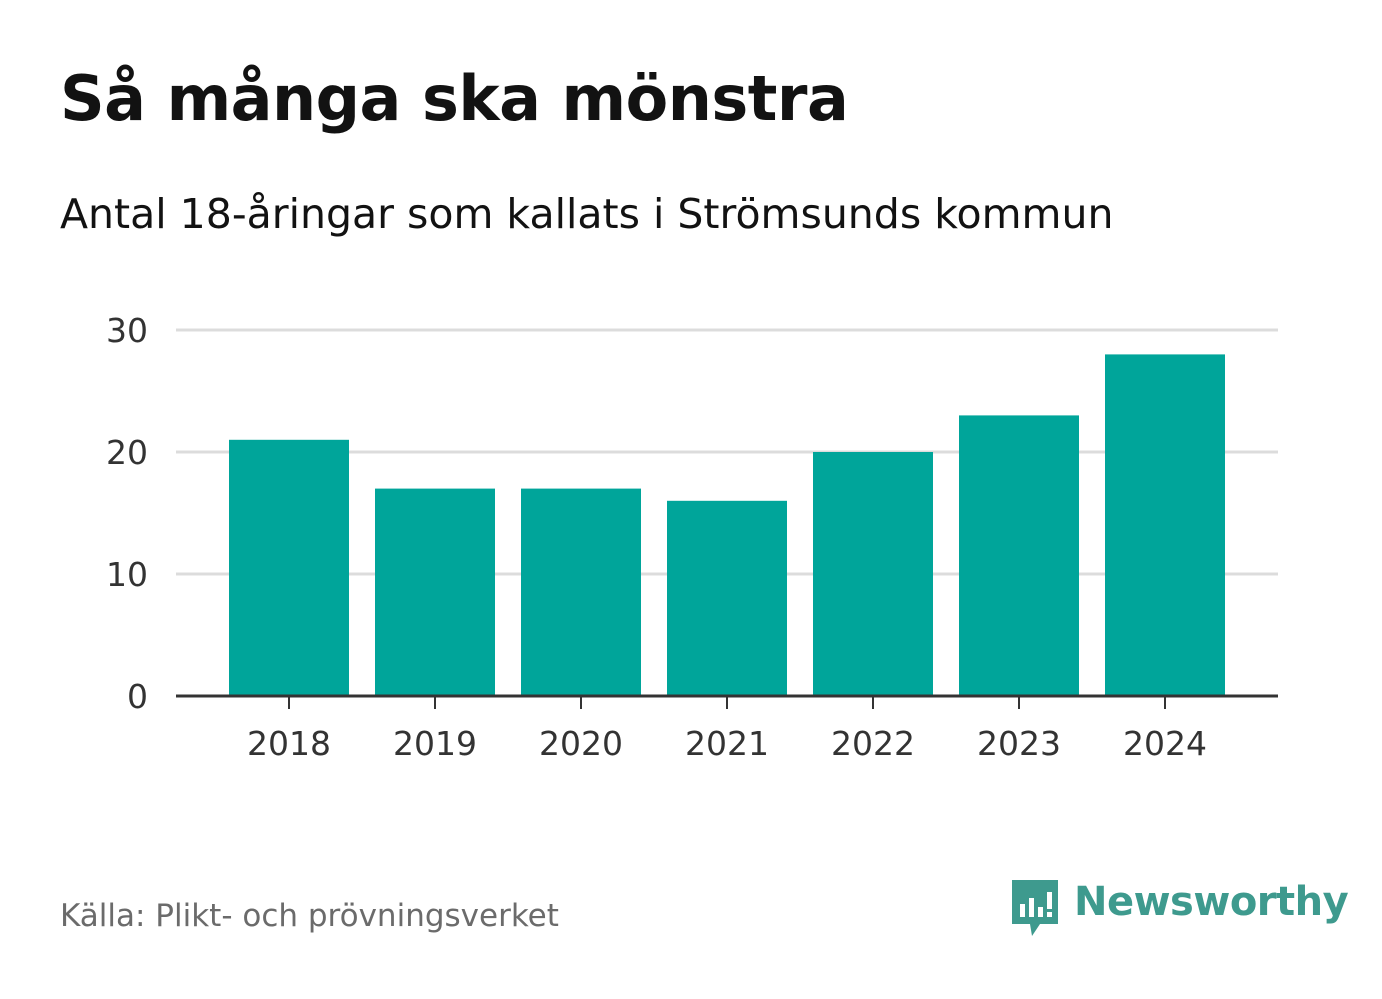  What do you see at coordinates (127, 452) in the screenshot?
I see `y-tick-label: 20` at bounding box center [127, 452].